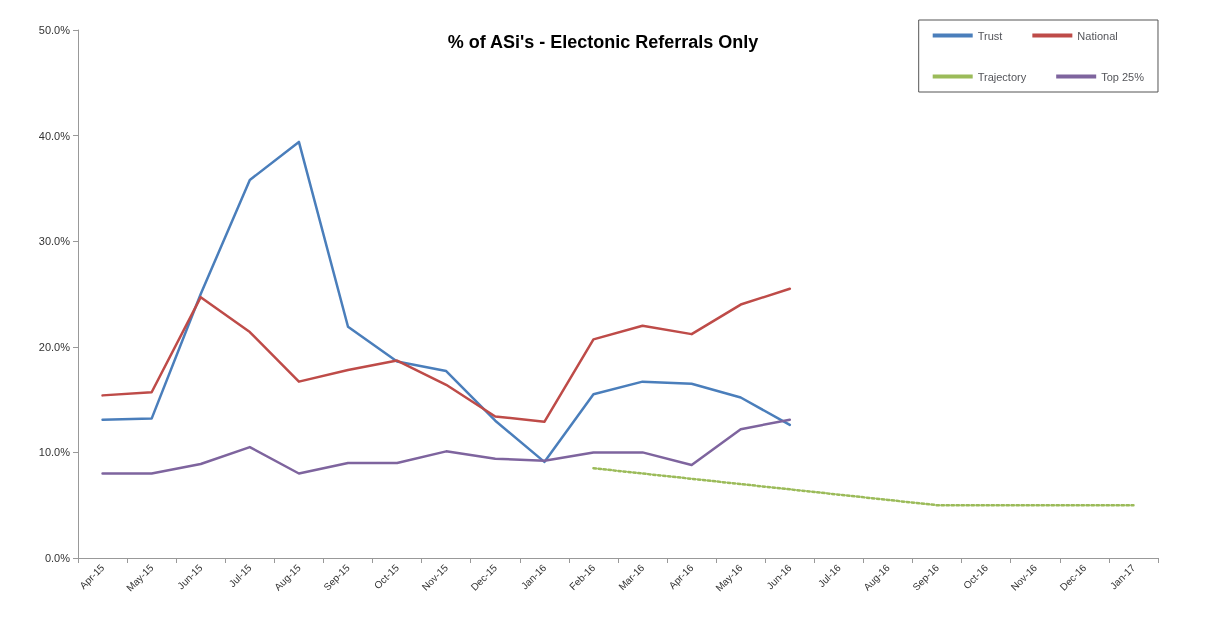  Describe the element at coordinates (990, 35) in the screenshot. I see `legend-label: Trust` at that location.